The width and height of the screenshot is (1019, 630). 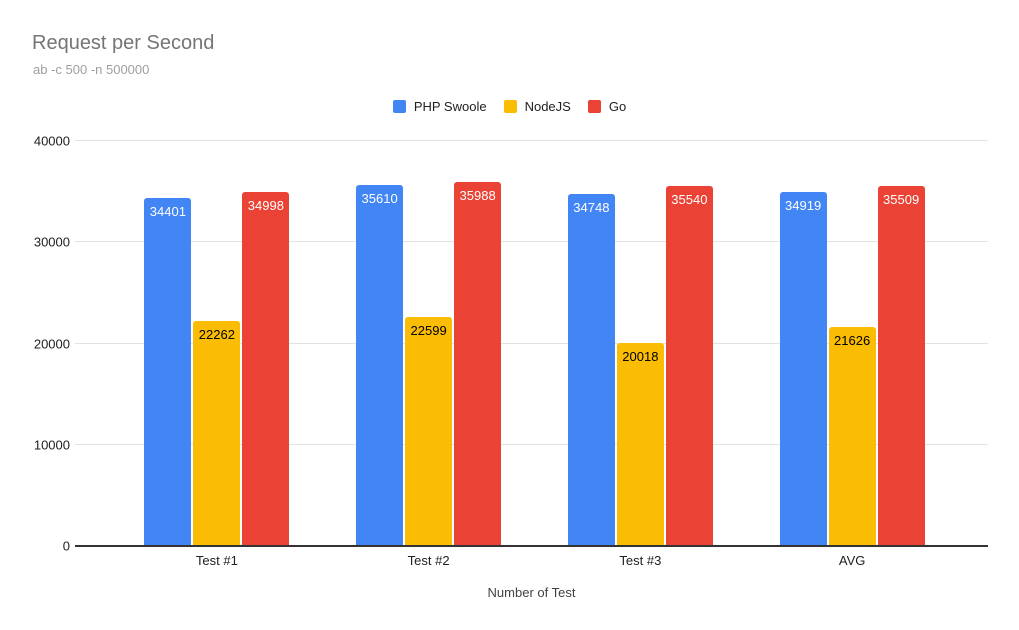 What do you see at coordinates (617, 106) in the screenshot?
I see `legend-label: Go` at bounding box center [617, 106].